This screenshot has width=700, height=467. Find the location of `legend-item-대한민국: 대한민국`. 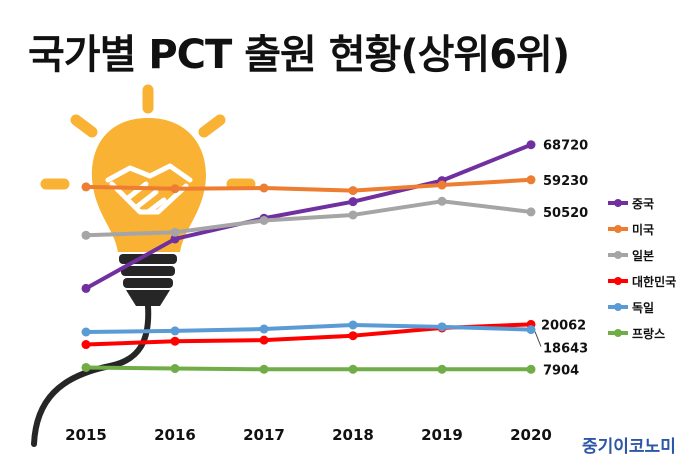

legend-item-대한민국: 대한민국 is located at coordinates (642, 281).